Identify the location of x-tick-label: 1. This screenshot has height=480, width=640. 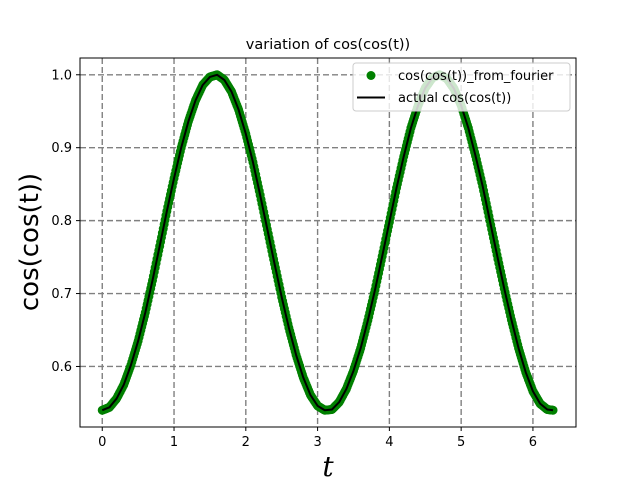
(174, 442).